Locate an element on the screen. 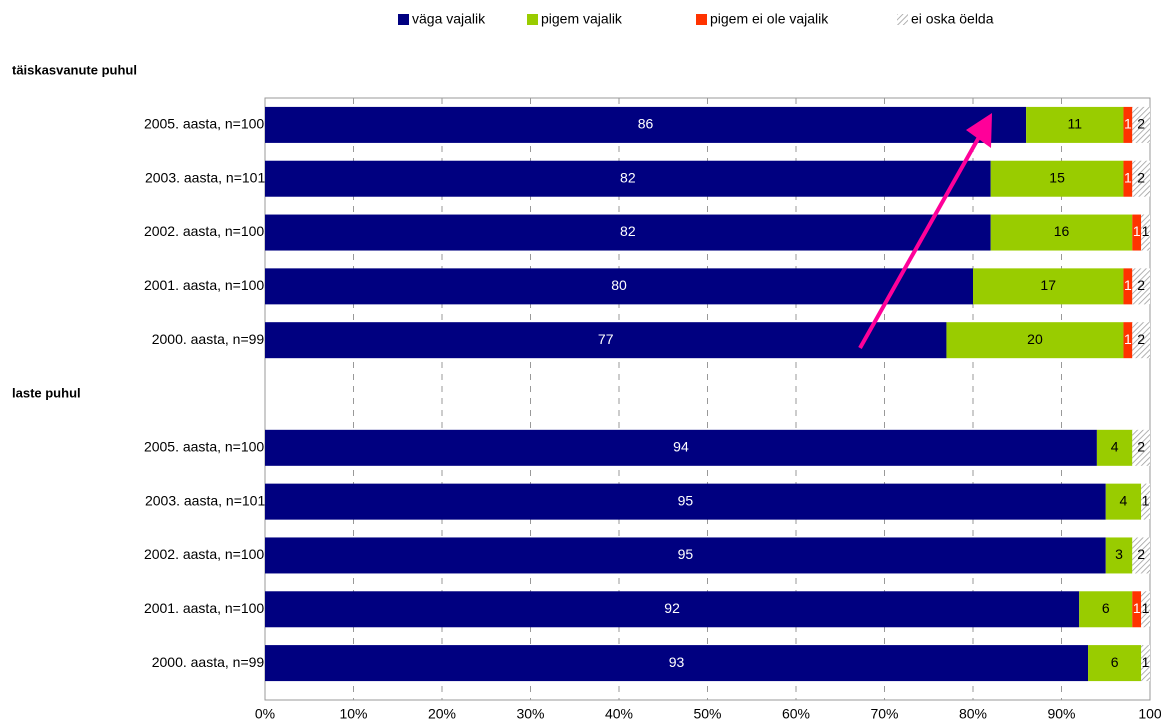  data-label: 3 is located at coordinates (1119, 554).